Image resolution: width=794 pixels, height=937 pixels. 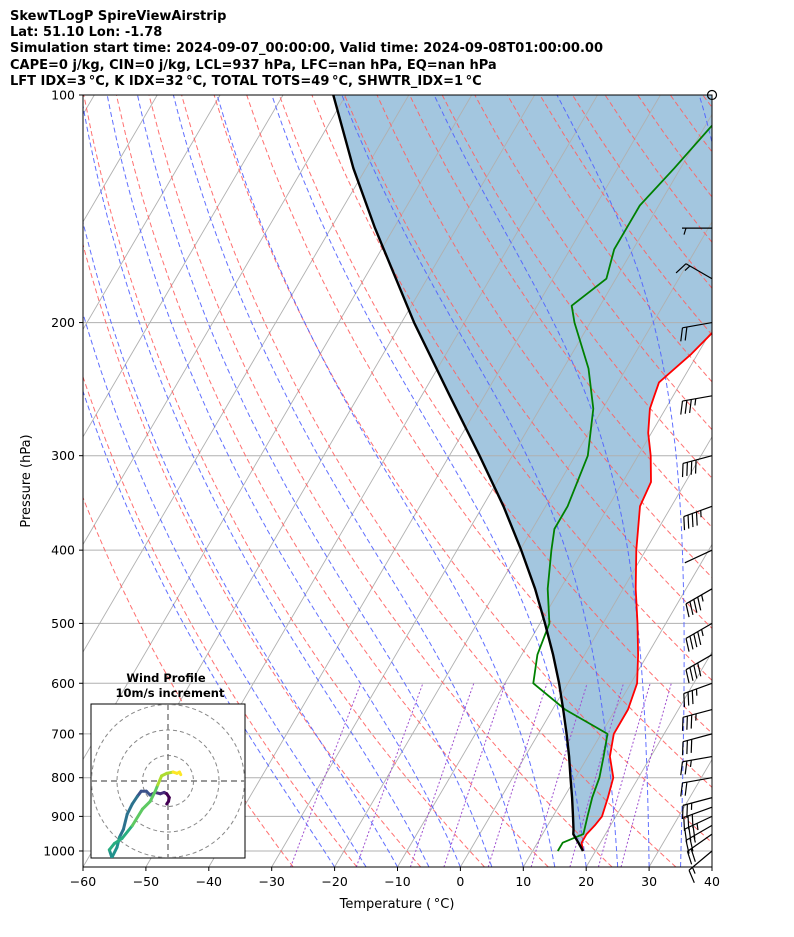 What do you see at coordinates (523, 881) in the screenshot?
I see `x-tick-label: 10` at bounding box center [523, 881].